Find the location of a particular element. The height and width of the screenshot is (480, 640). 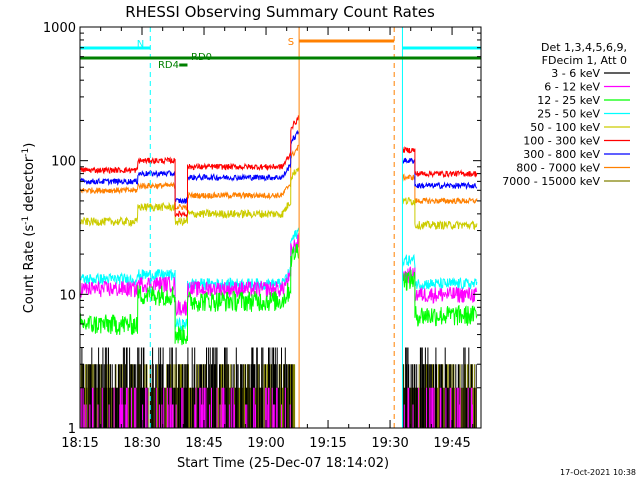

legend-entry-label: 300 - 800 keV is located at coordinates (561, 154).